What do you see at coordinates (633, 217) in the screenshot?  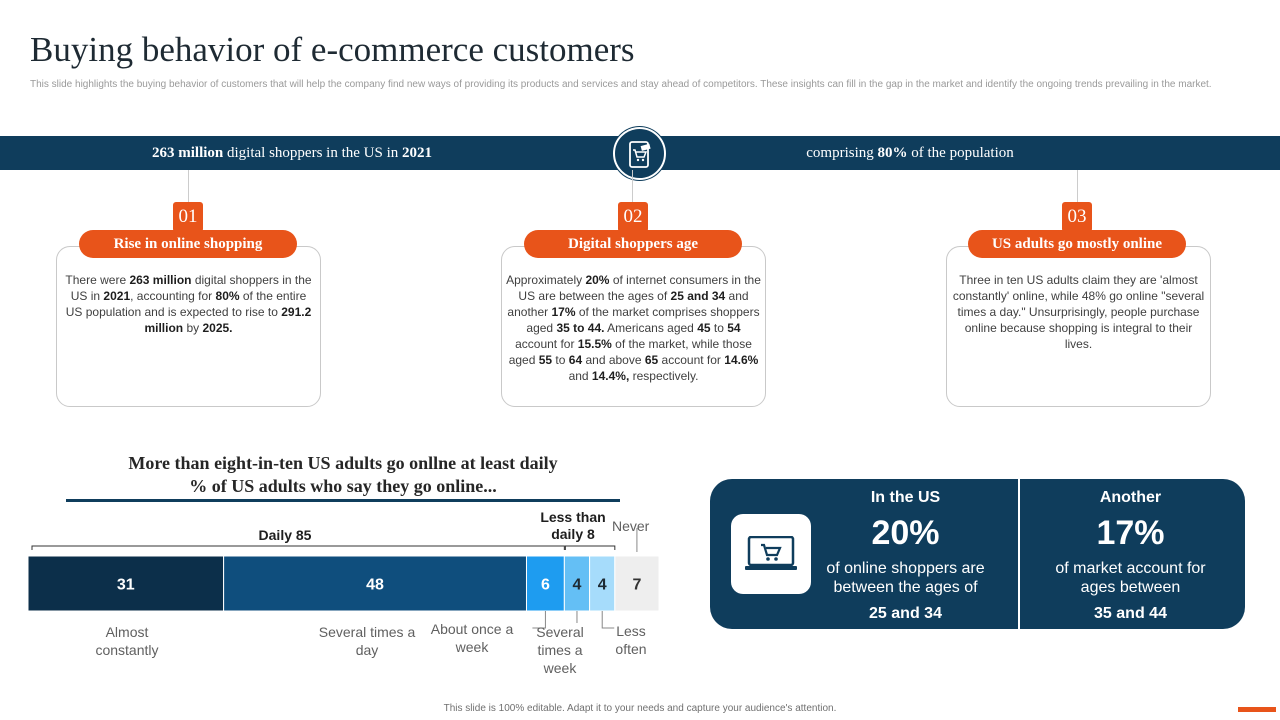 I see `card-number: 02` at bounding box center [633, 217].